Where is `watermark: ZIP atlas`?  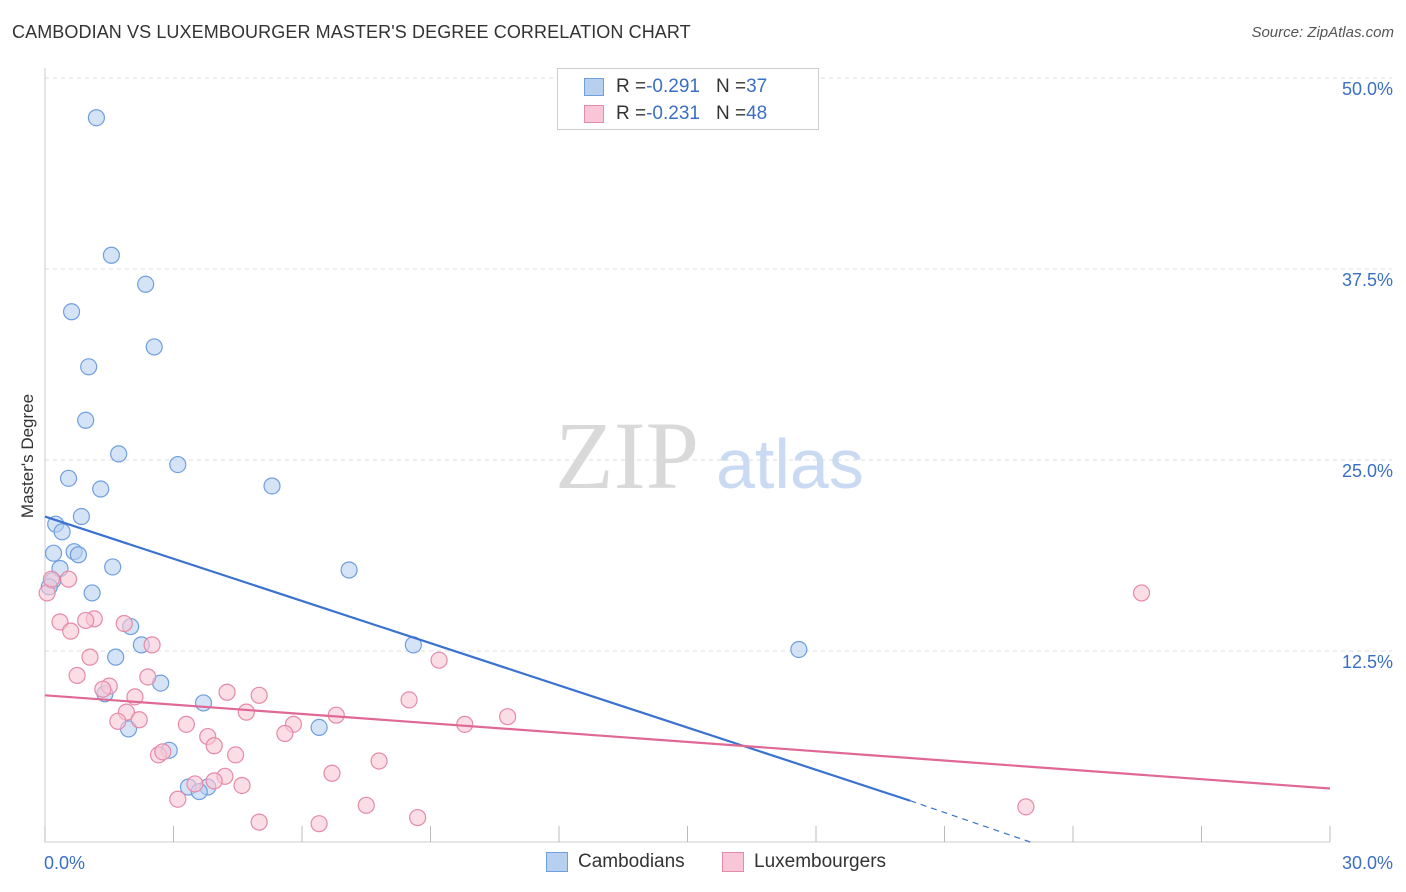
watermark: ZIP atlas is located at coordinates (709, 455).